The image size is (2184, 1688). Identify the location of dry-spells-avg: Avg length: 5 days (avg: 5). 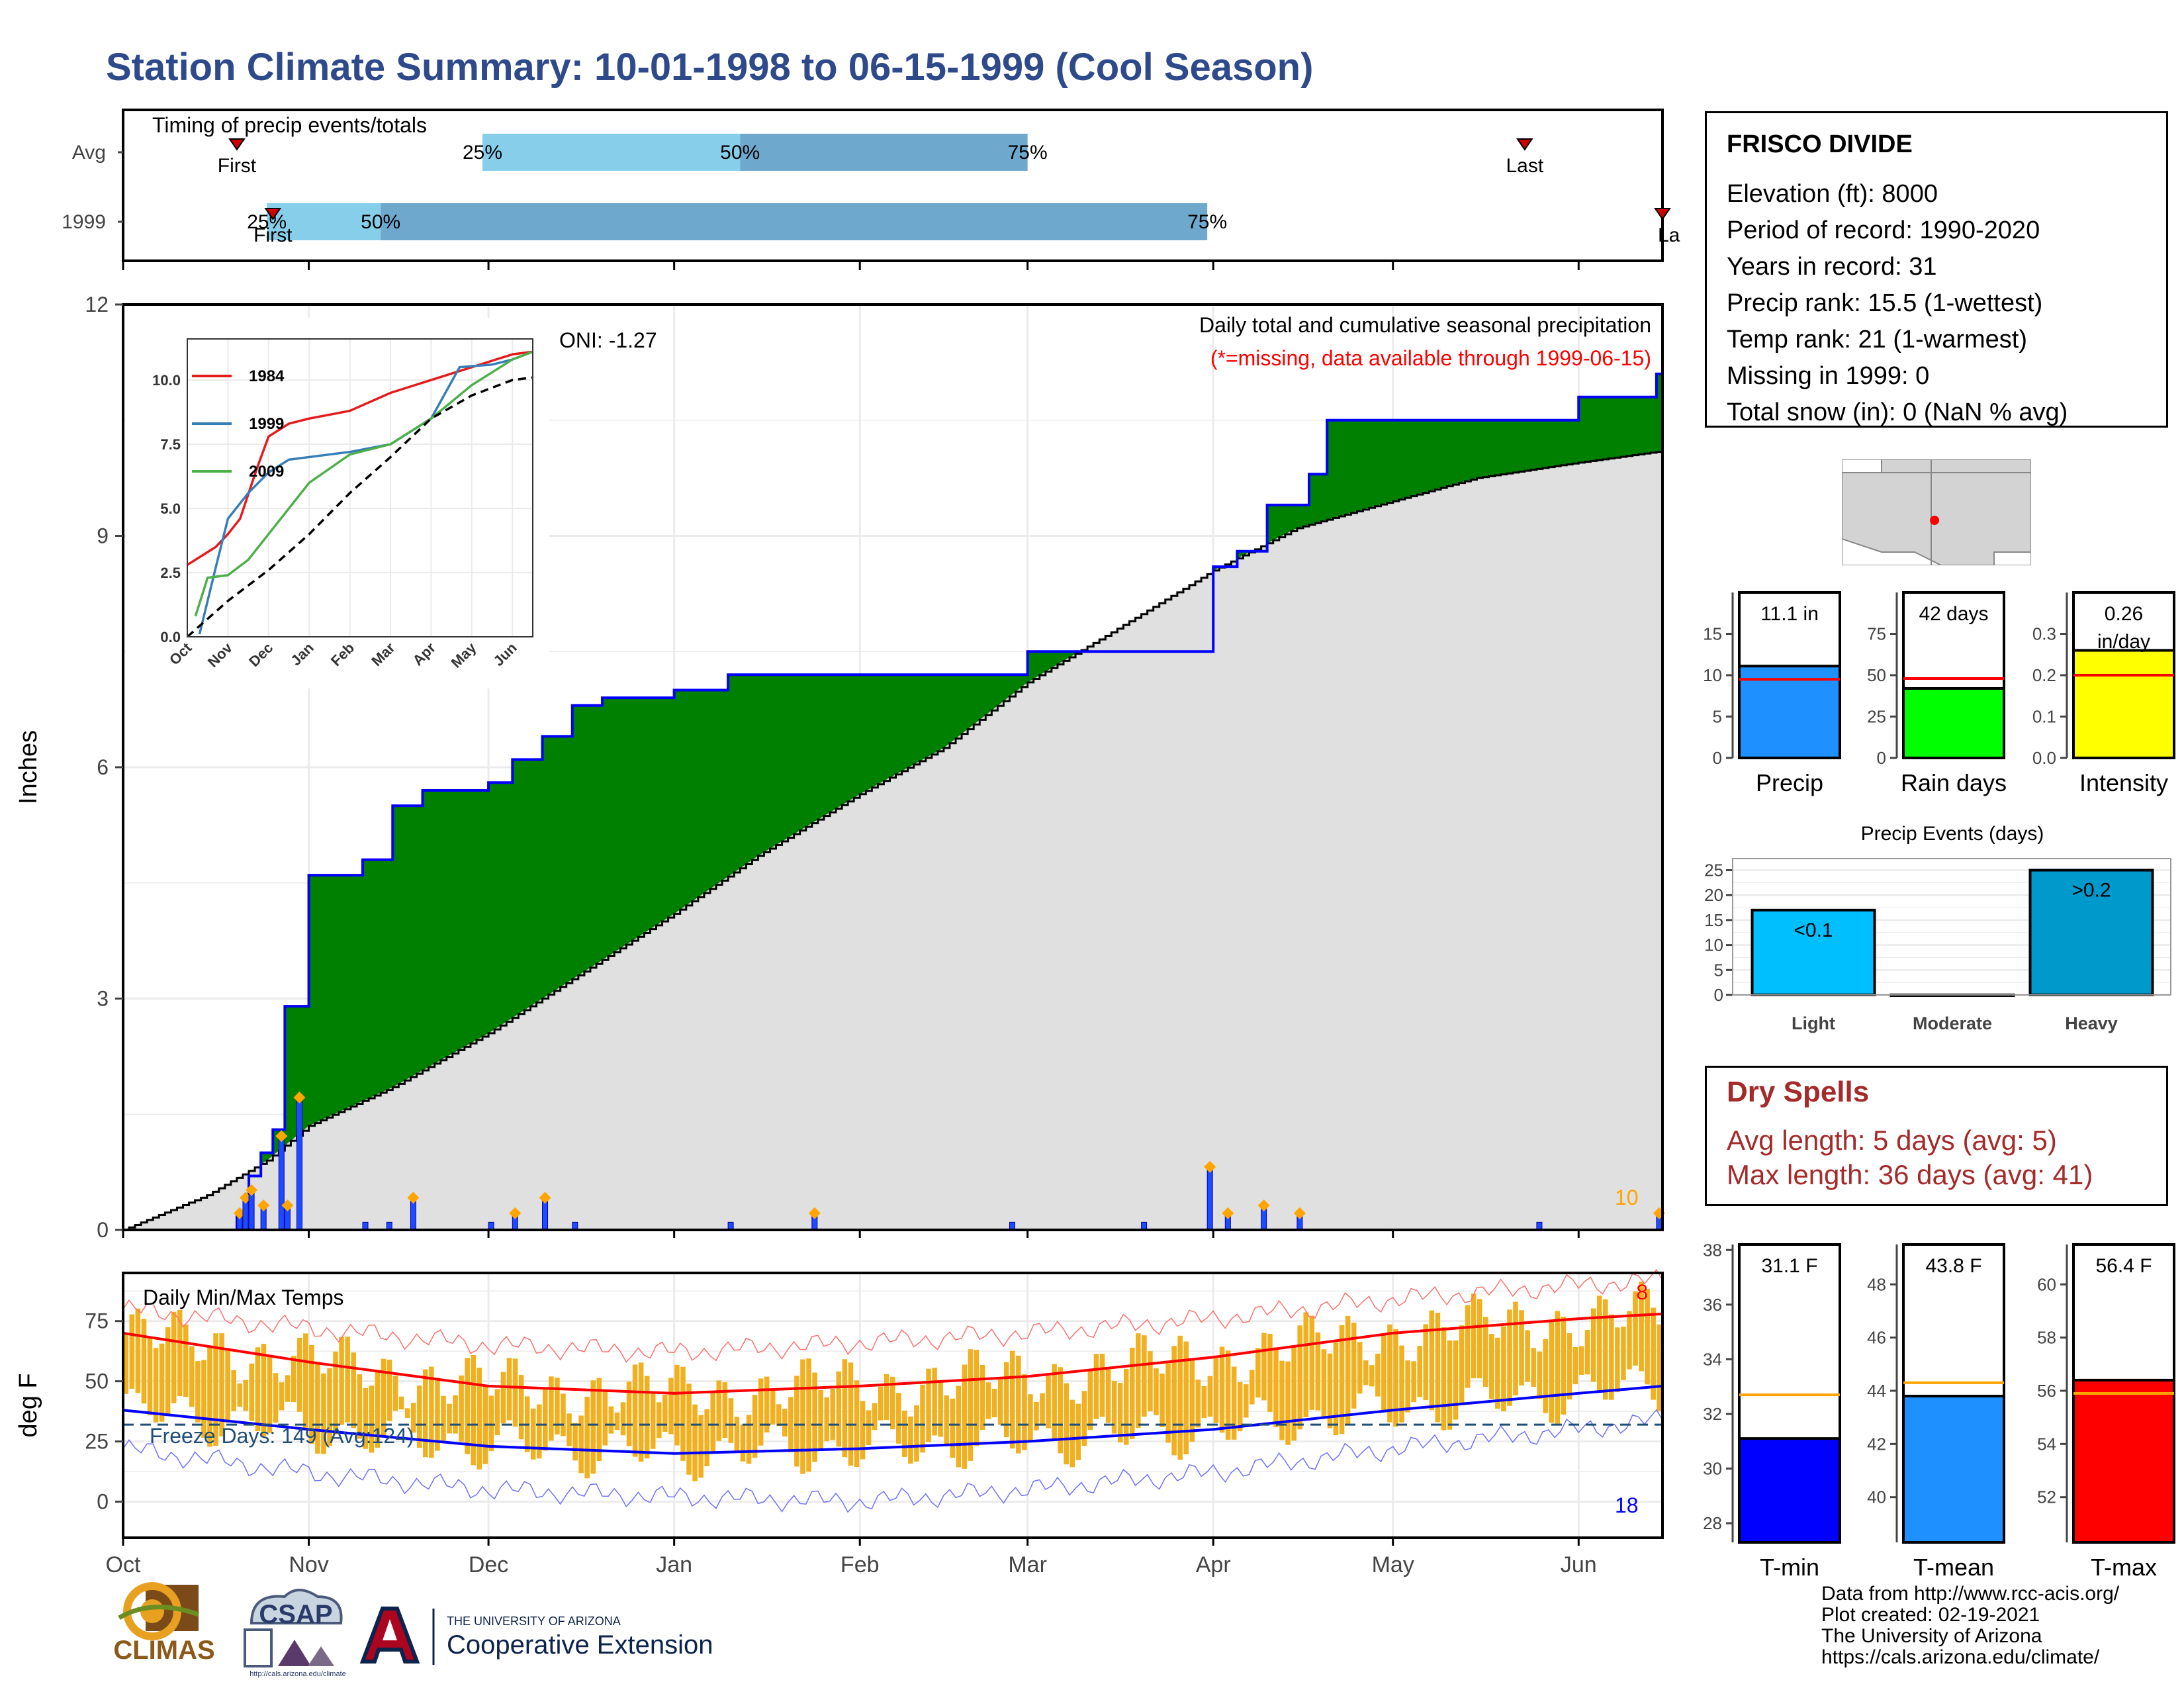
(1892, 1140).